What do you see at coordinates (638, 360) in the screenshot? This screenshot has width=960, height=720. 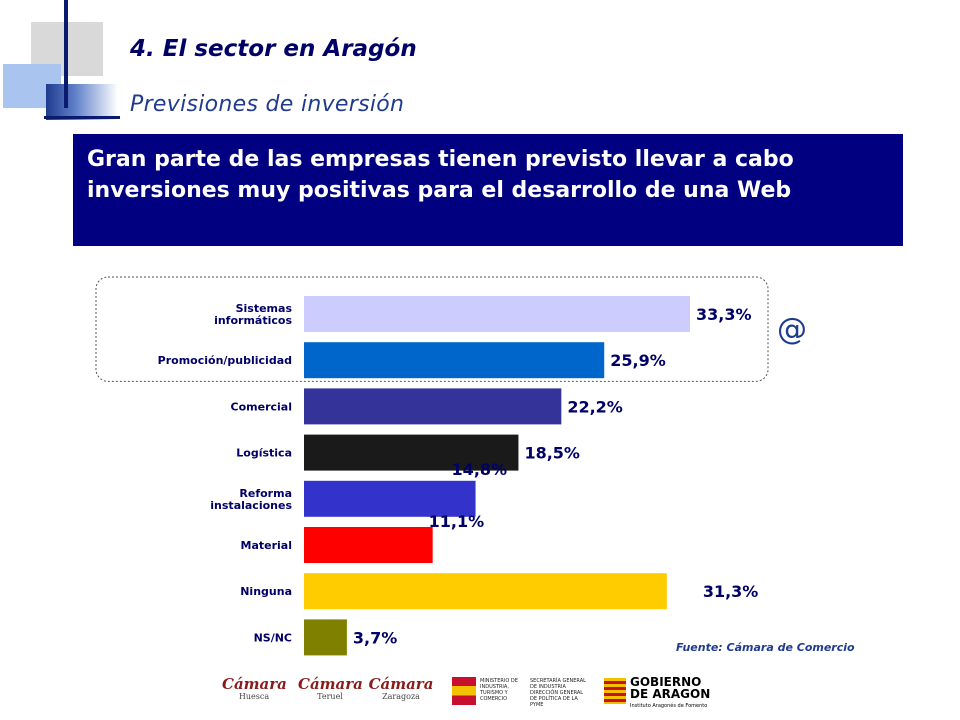 I see `value-label: 25,9%` at bounding box center [638, 360].